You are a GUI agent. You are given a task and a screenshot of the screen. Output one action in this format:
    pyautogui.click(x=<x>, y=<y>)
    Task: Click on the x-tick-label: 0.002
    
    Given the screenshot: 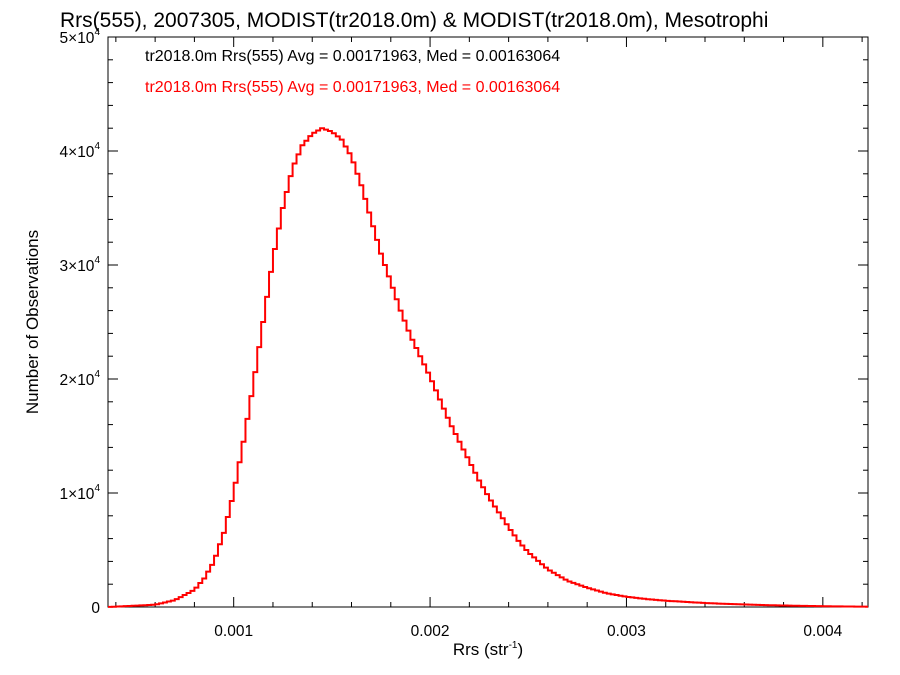 What is the action you would take?
    pyautogui.click(x=430, y=631)
    